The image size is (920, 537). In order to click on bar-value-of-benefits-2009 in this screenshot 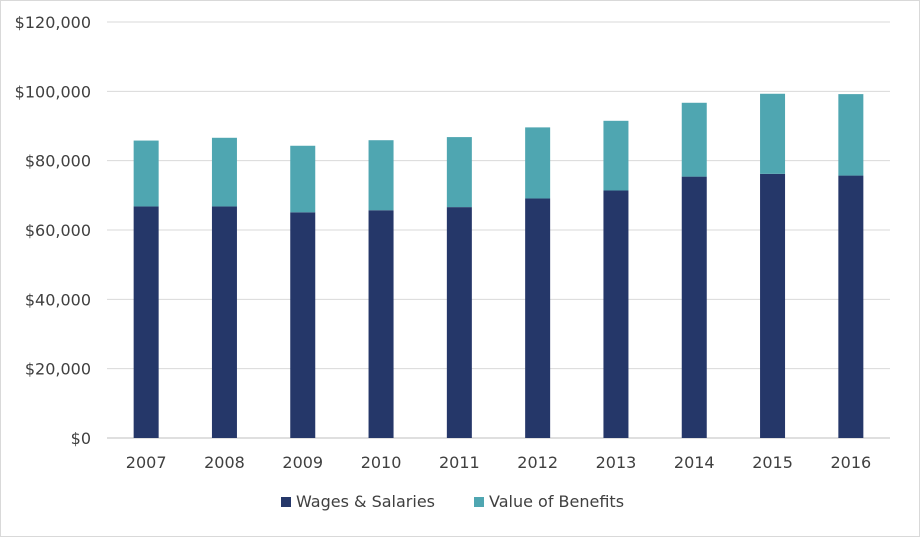, I will do `click(303, 179)`.